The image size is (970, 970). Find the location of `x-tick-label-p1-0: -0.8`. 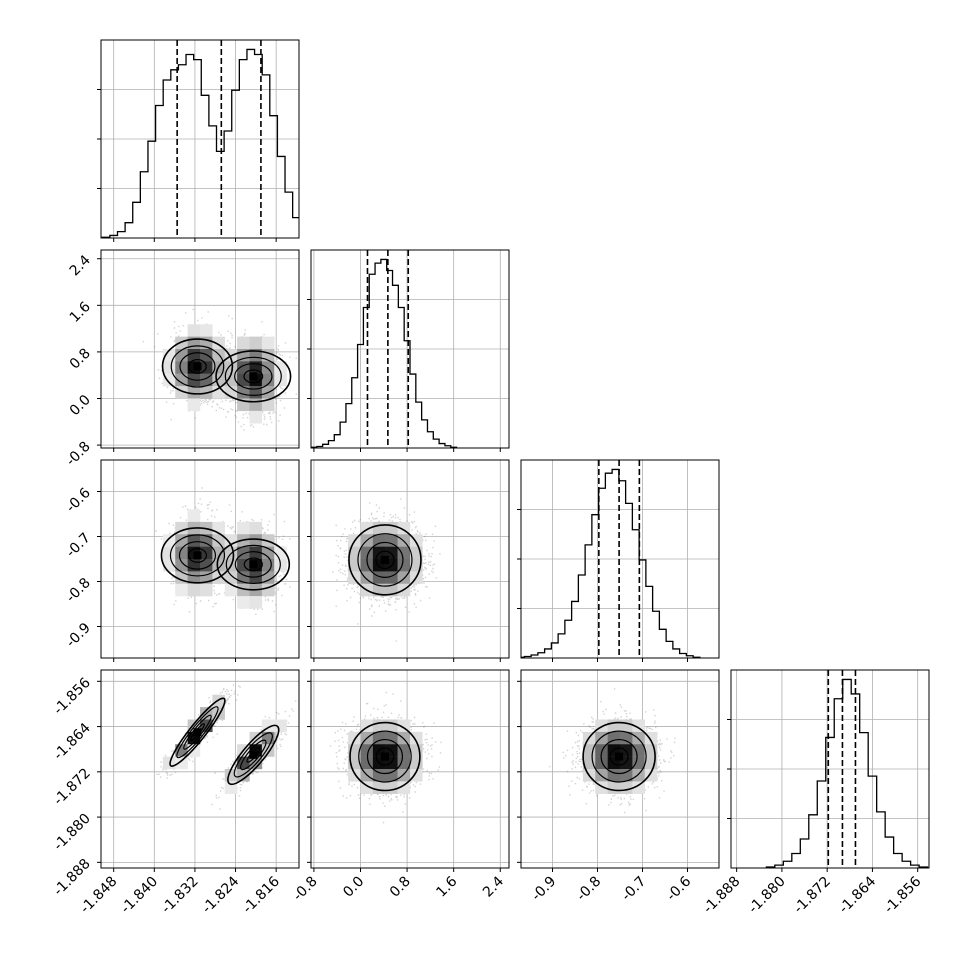

x-tick-label-p1-0: -0.8 is located at coordinates (305, 889).